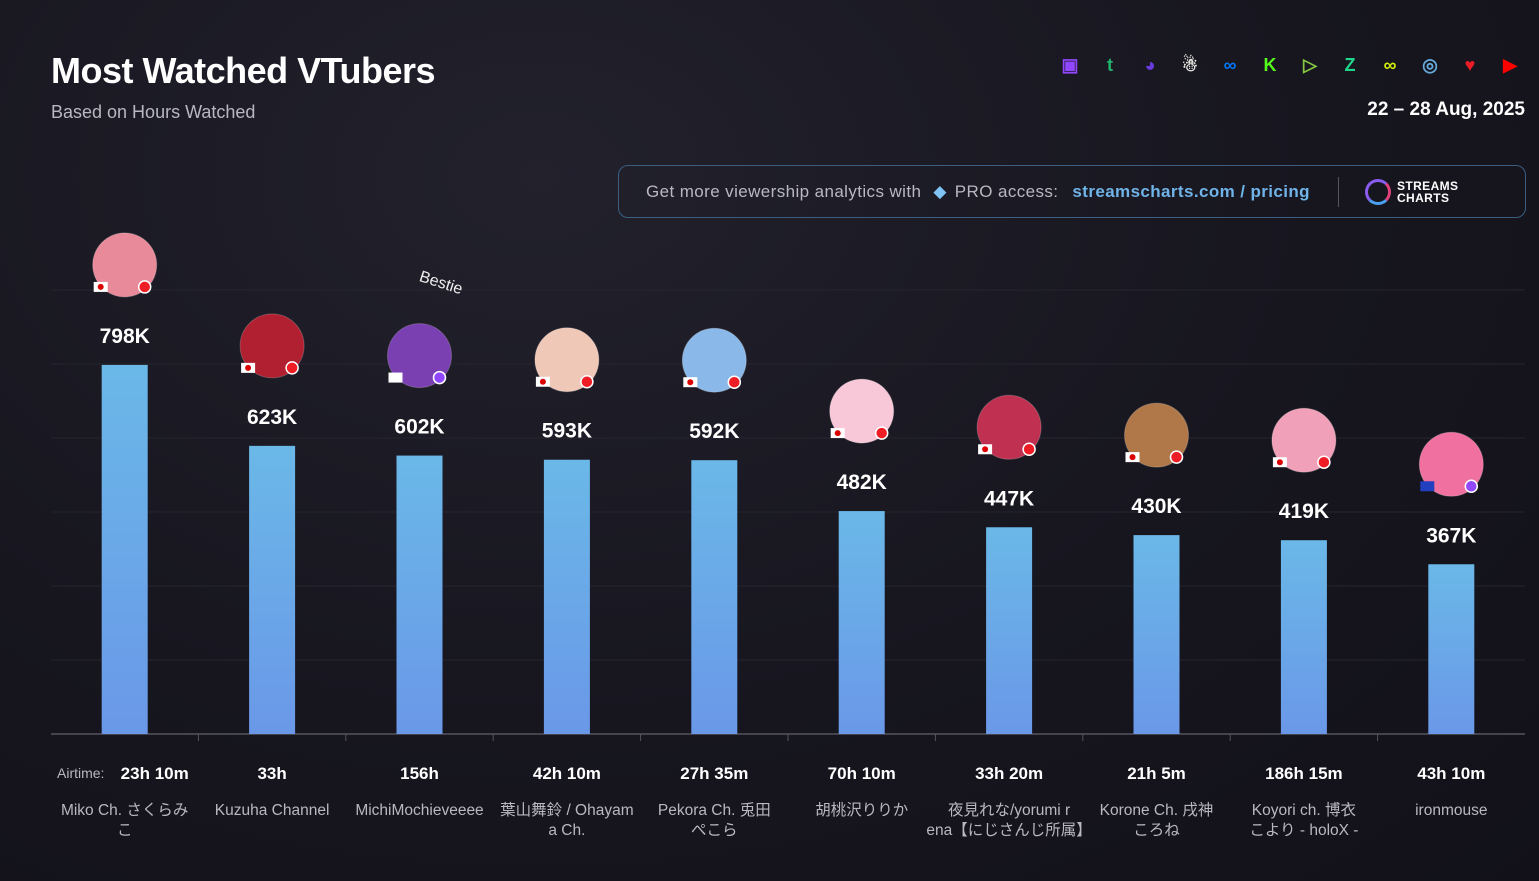 The width and height of the screenshot is (1539, 881). I want to click on airtime-value: 21h 5m, so click(1156, 773).